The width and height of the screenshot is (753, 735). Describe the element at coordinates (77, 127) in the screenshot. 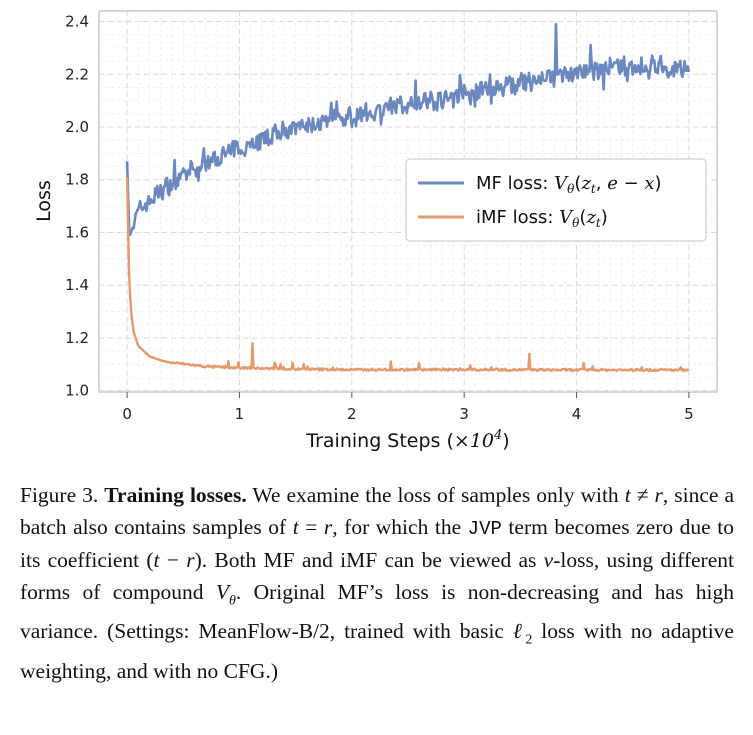

I see `y-tick-label: 2.0` at that location.